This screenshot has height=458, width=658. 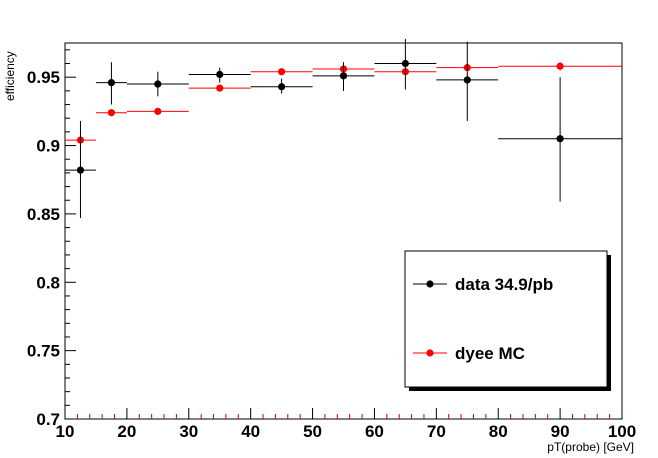 I want to click on x-tick-label: 40, so click(x=250, y=431).